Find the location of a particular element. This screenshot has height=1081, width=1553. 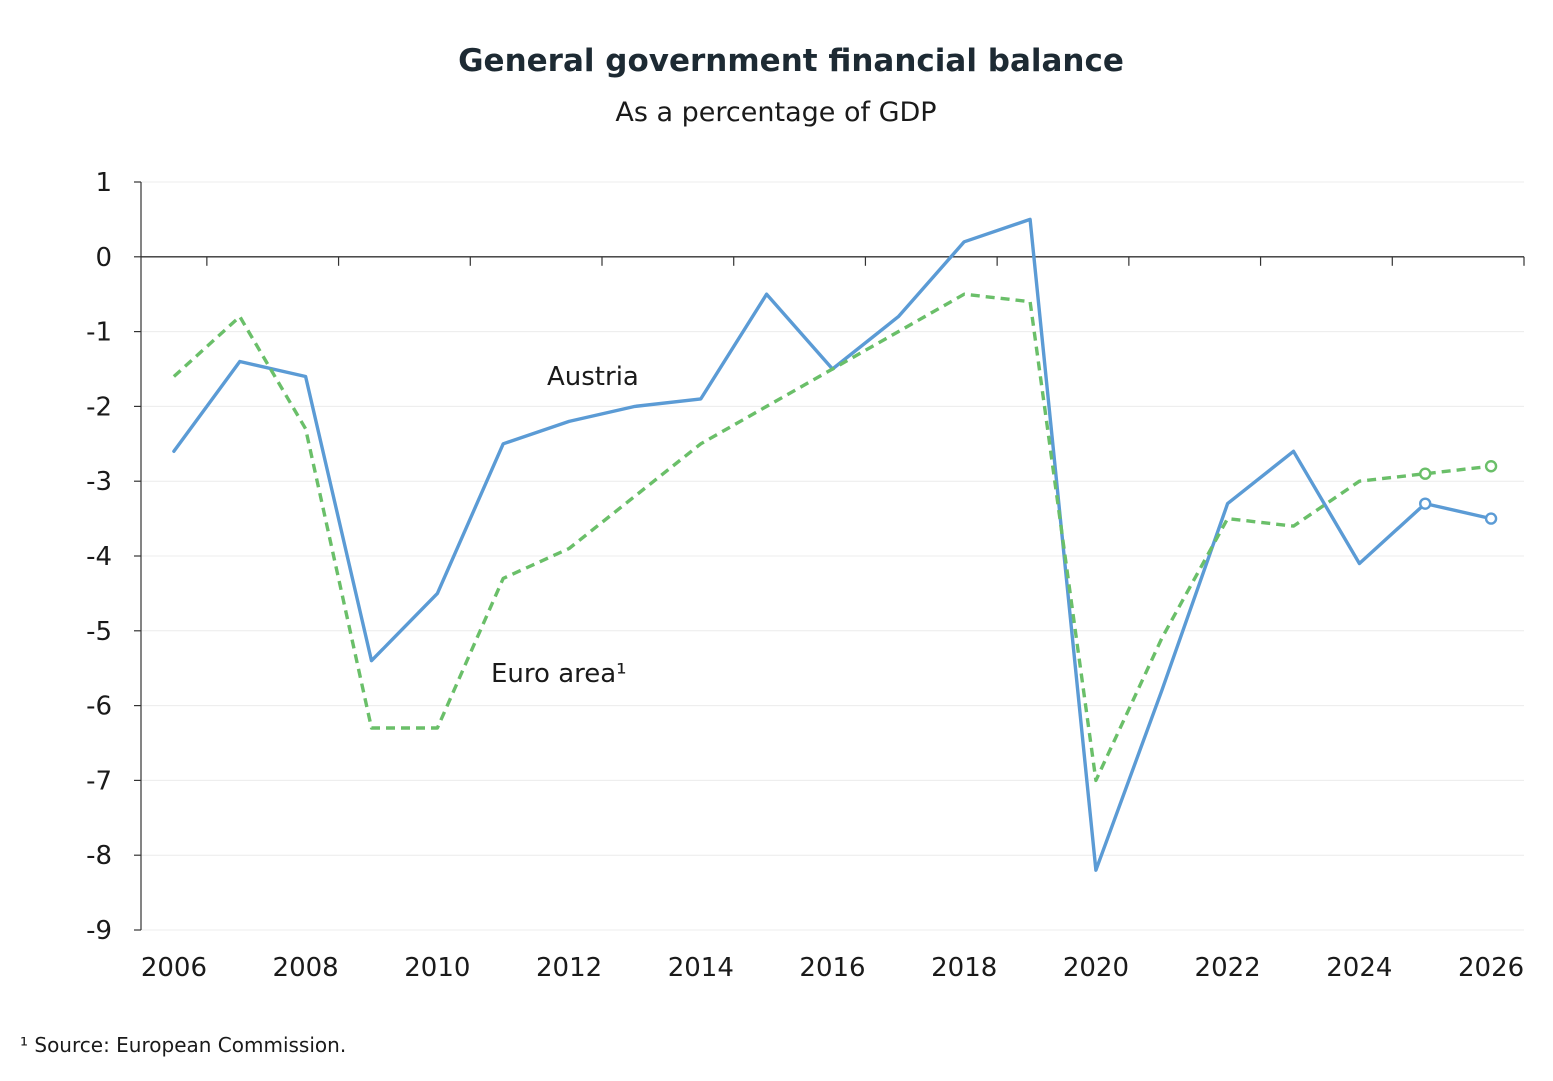

x-tick-label: 2012 is located at coordinates (569, 968).